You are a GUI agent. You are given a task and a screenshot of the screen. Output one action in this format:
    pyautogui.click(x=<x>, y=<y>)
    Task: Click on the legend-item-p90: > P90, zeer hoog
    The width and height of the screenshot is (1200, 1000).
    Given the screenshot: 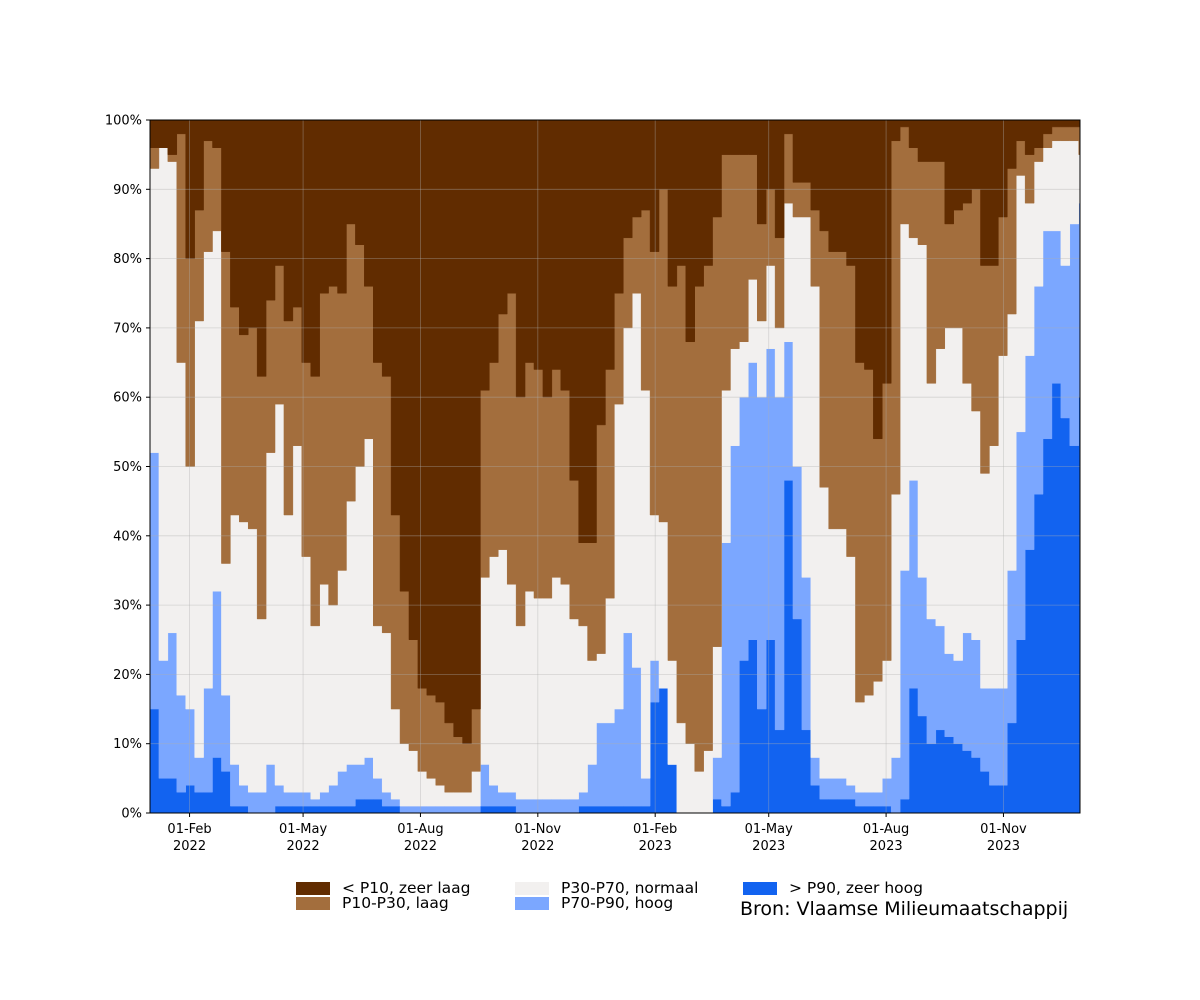 What is the action you would take?
    pyautogui.click(x=833, y=888)
    